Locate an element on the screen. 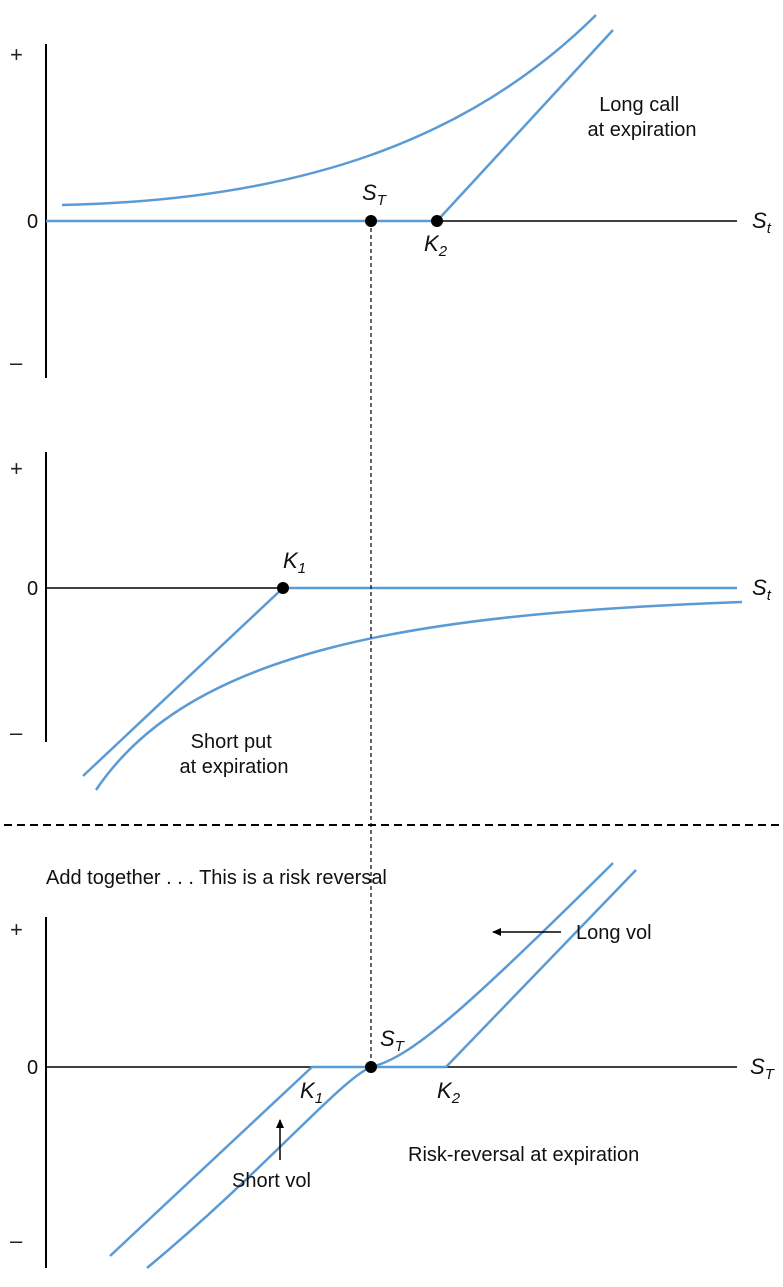 This screenshot has width=783, height=1287. risk-reversal-caption: Risk-reversal at expiration is located at coordinates (523, 1155).